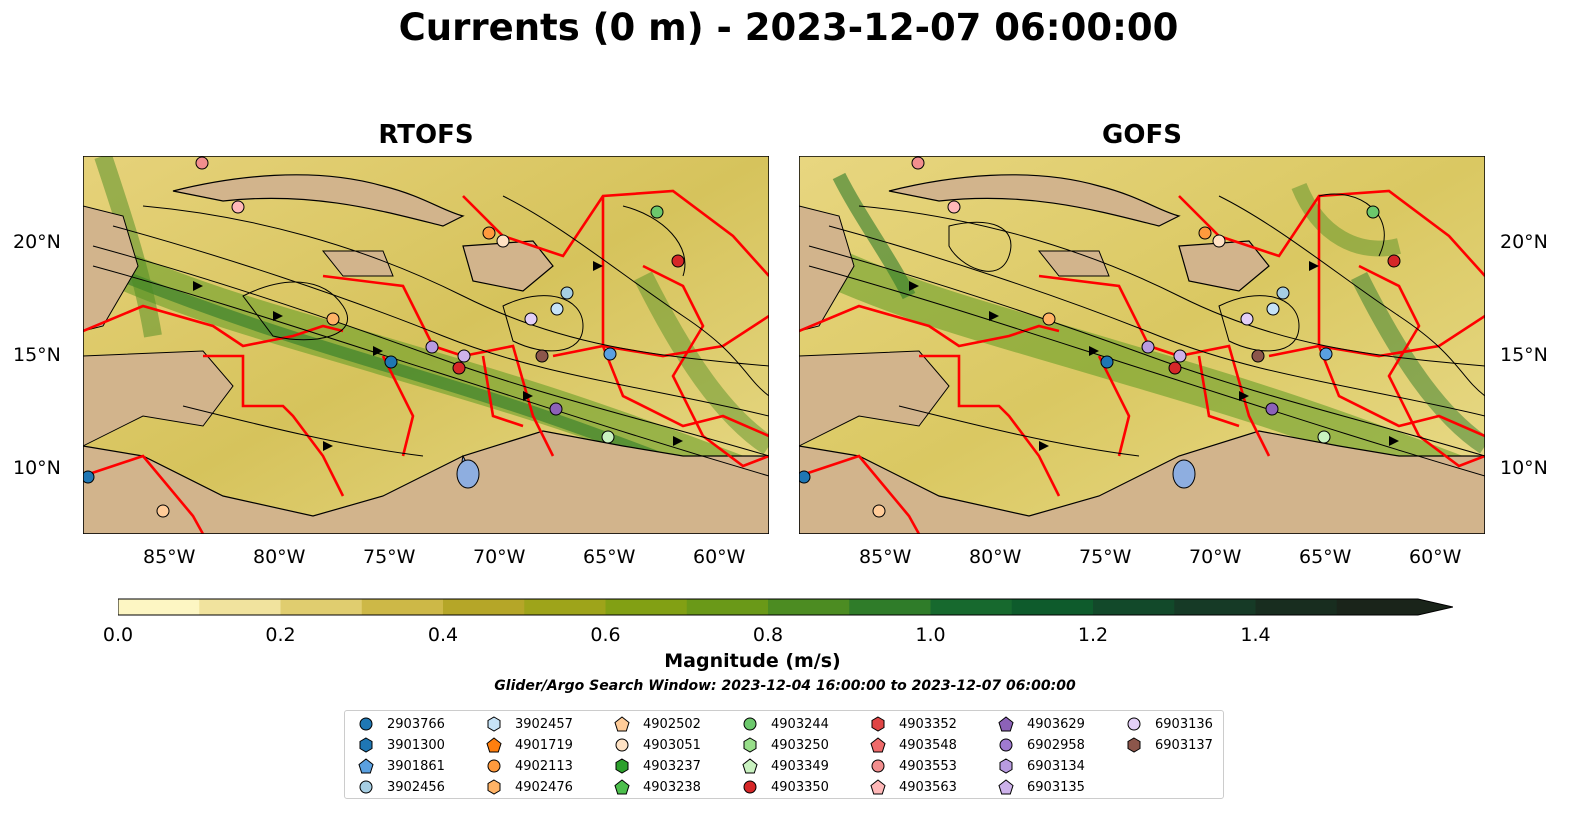  What do you see at coordinates (118, 635) in the screenshot?
I see `colorbar-tick-label: 0.0` at bounding box center [118, 635].